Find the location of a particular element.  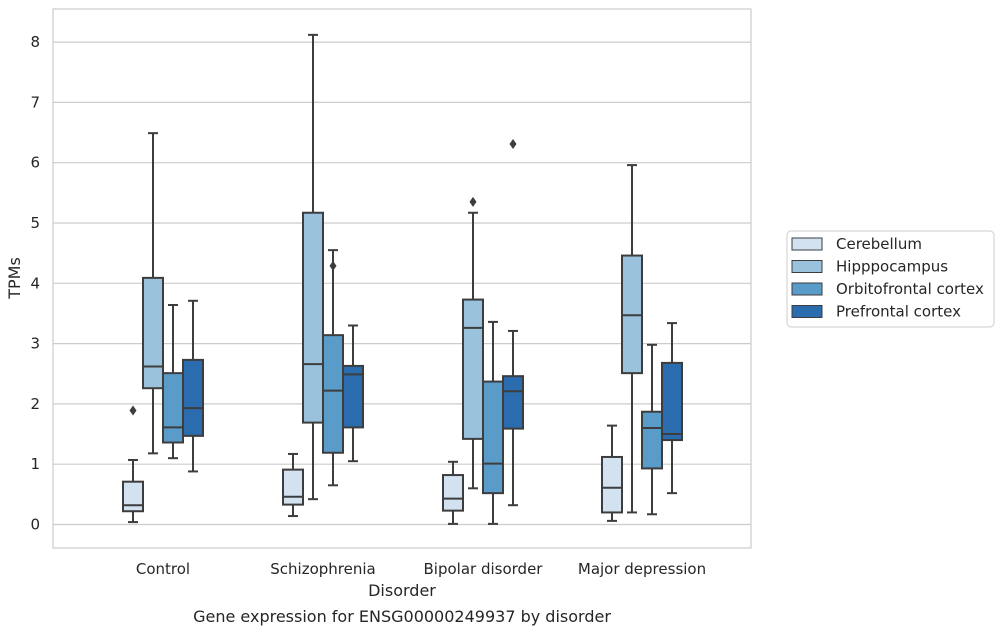

y-tick-label: 3 is located at coordinates (35, 344).